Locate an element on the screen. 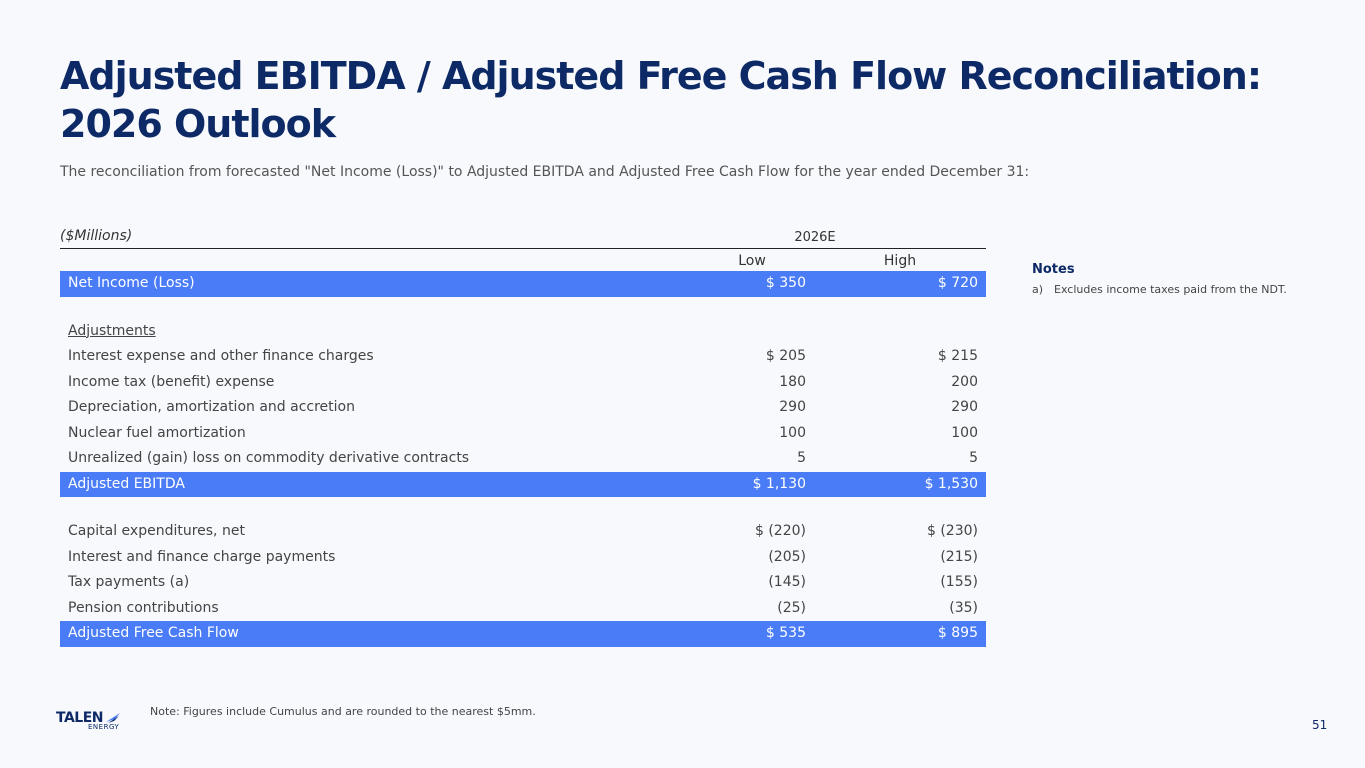 The width and height of the screenshot is (1365, 768). row-label: Adjusted EBITDA is located at coordinates (126, 483).